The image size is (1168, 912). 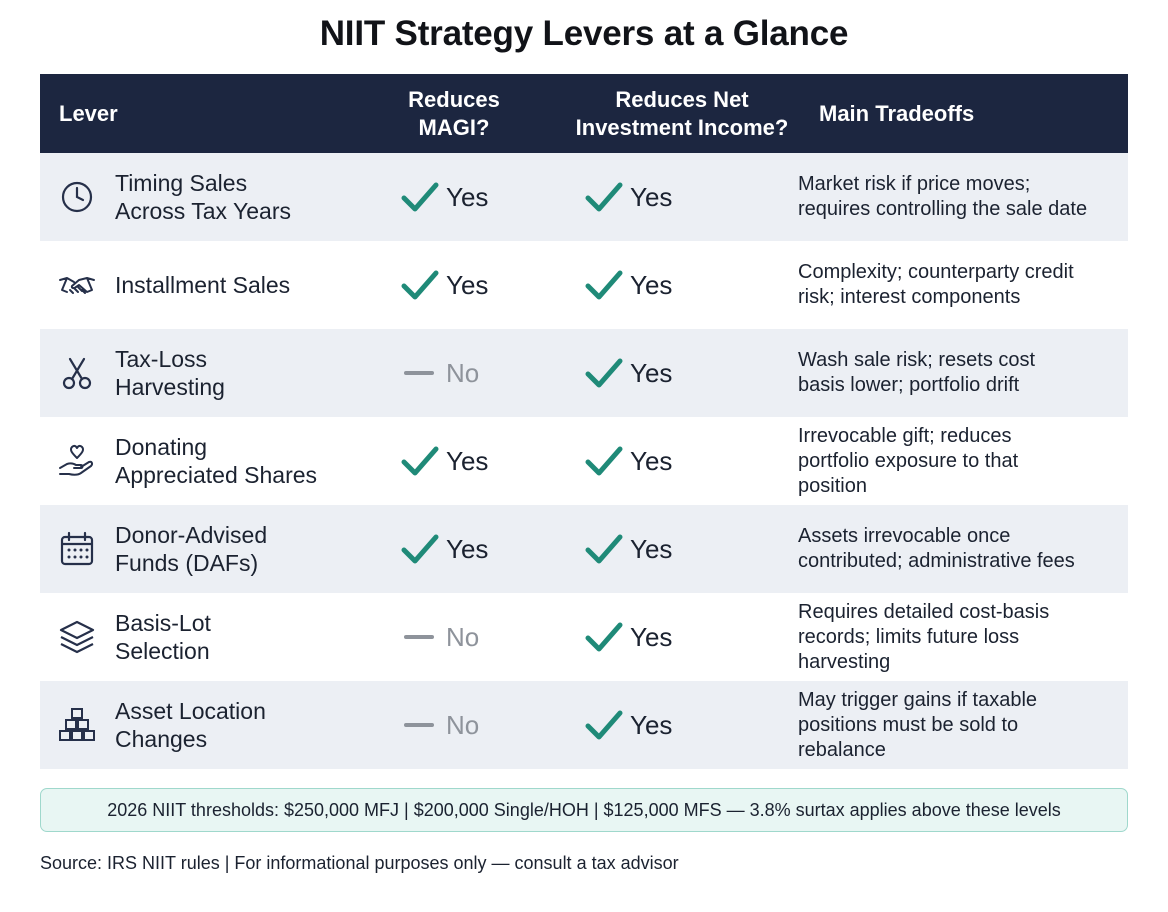 I want to click on tradeoff-line: Irrevocable gift; reduces, so click(x=905, y=435).